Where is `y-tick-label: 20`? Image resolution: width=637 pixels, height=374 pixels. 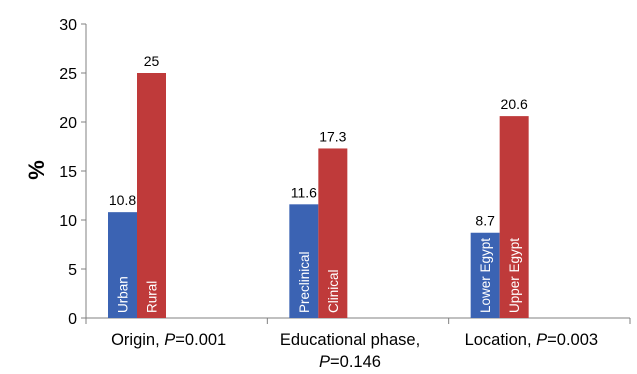 y-tick-label: 20 is located at coordinates (68, 123).